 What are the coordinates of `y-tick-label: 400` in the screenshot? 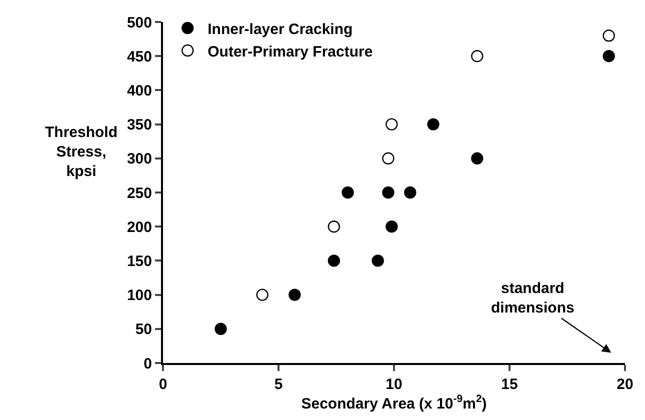 It's located at (139, 91).